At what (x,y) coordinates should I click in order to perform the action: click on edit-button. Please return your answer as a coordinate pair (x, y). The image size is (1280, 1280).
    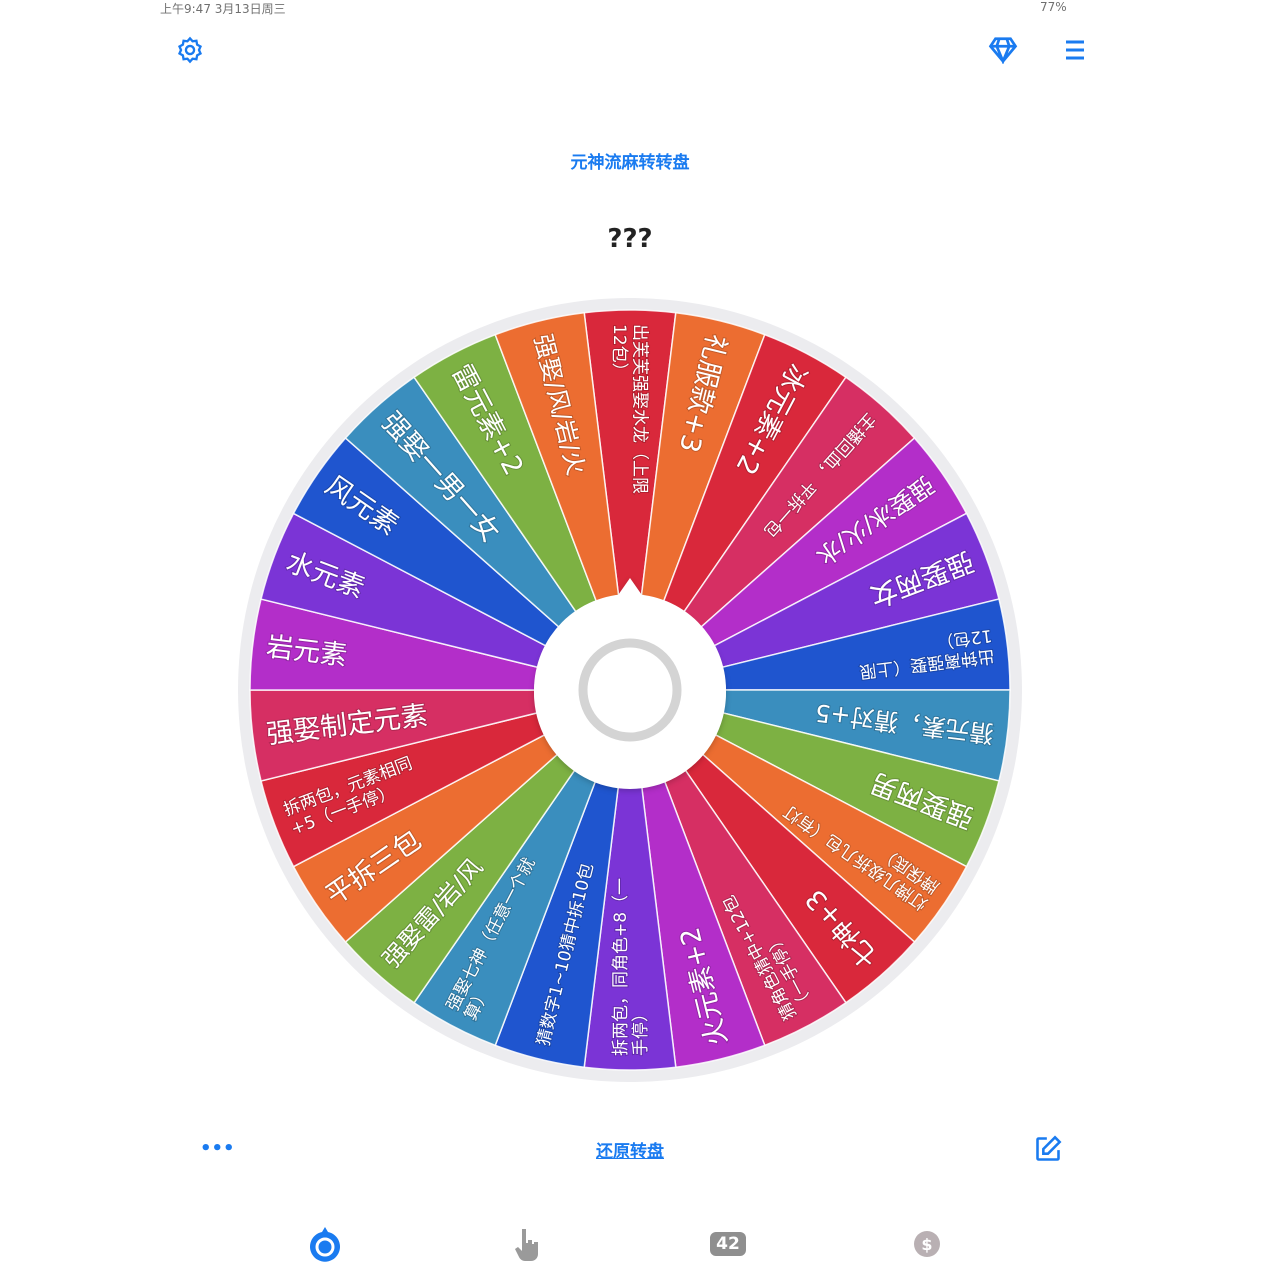
    Looking at the image, I should click on (1048, 1151).